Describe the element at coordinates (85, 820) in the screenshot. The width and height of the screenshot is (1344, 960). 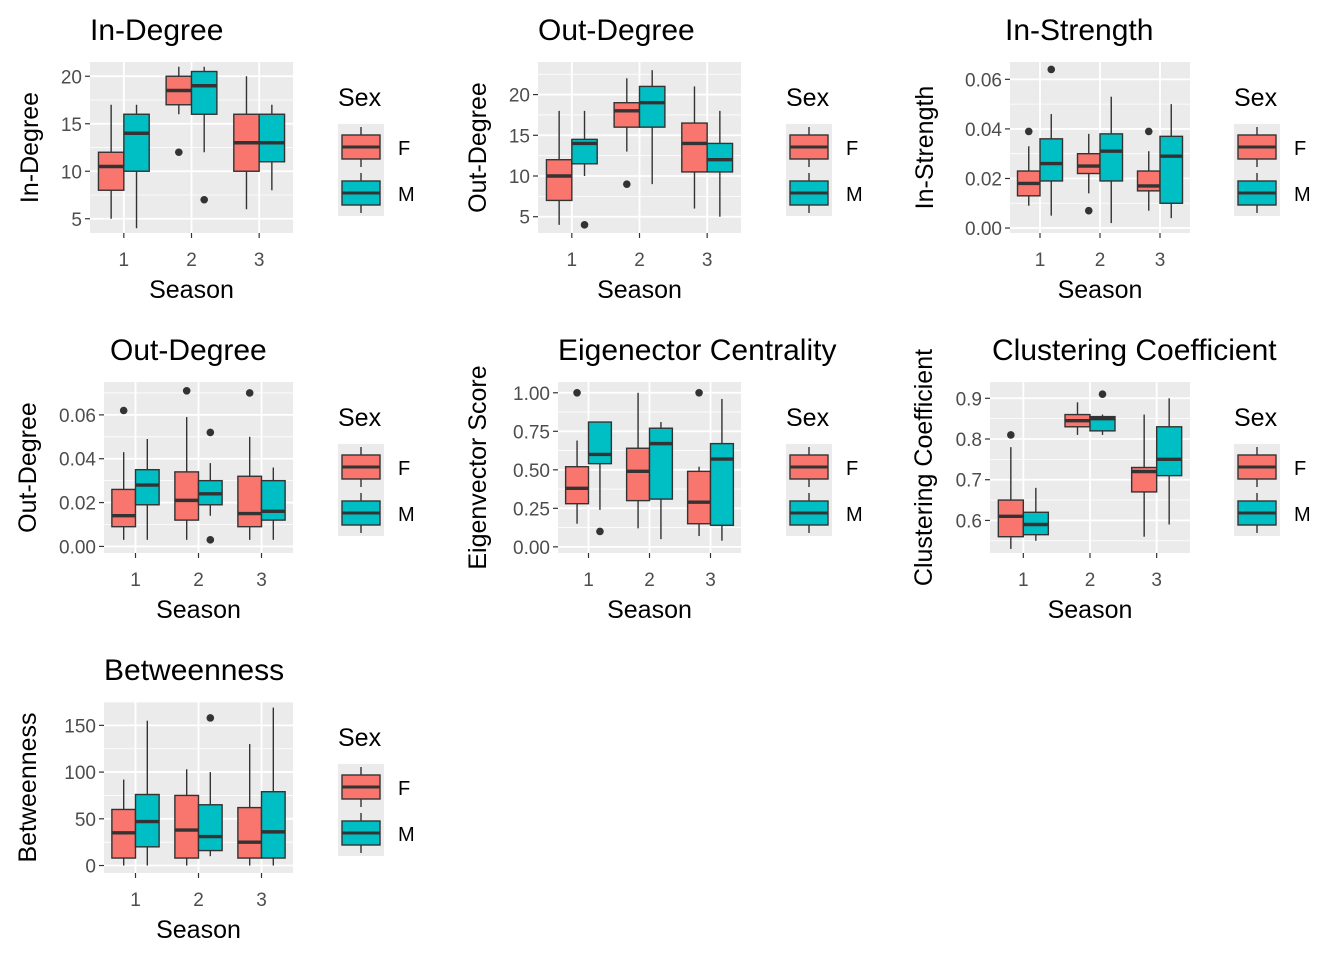
I see `y-tick-label: 50` at that location.